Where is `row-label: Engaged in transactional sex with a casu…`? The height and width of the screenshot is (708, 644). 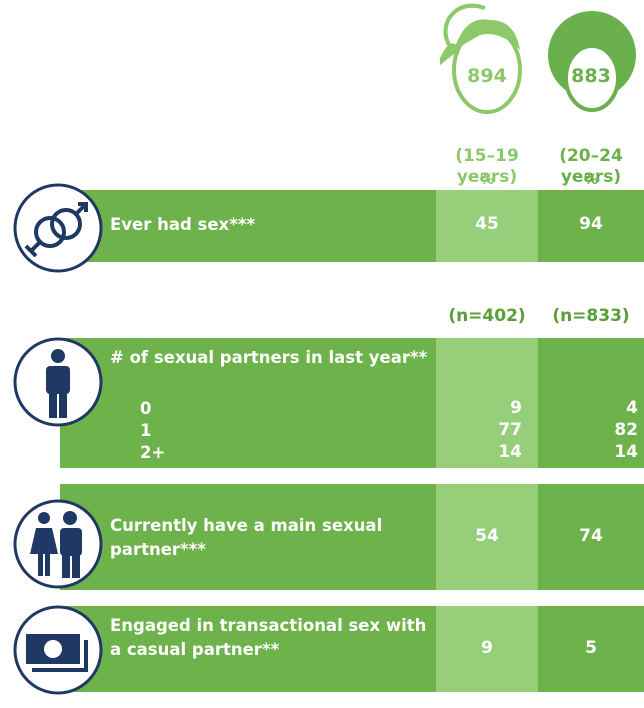
row-label: Engaged in transactional sex with a casu… is located at coordinates (268, 637).